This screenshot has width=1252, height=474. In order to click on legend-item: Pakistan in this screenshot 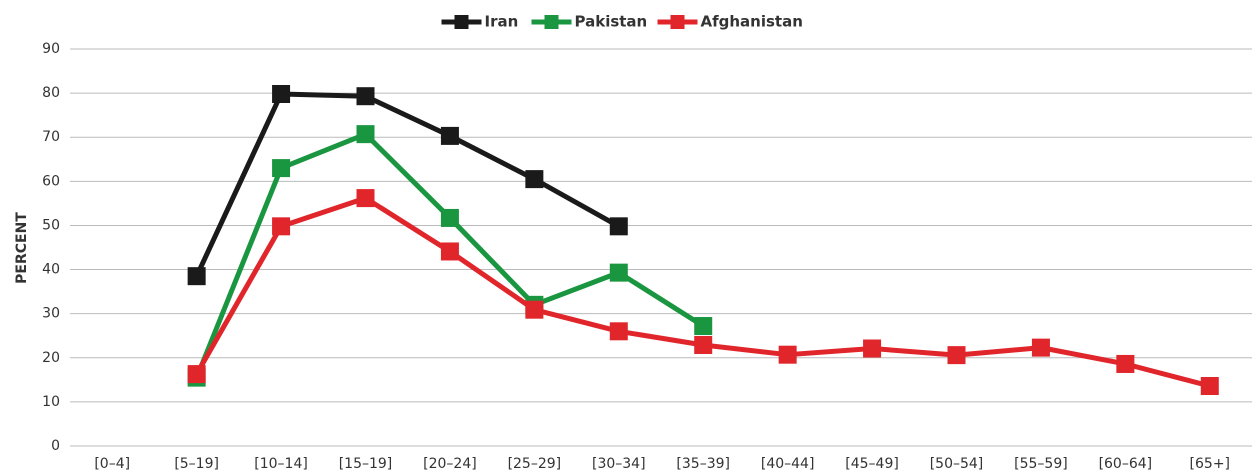, I will do `click(589, 22)`.